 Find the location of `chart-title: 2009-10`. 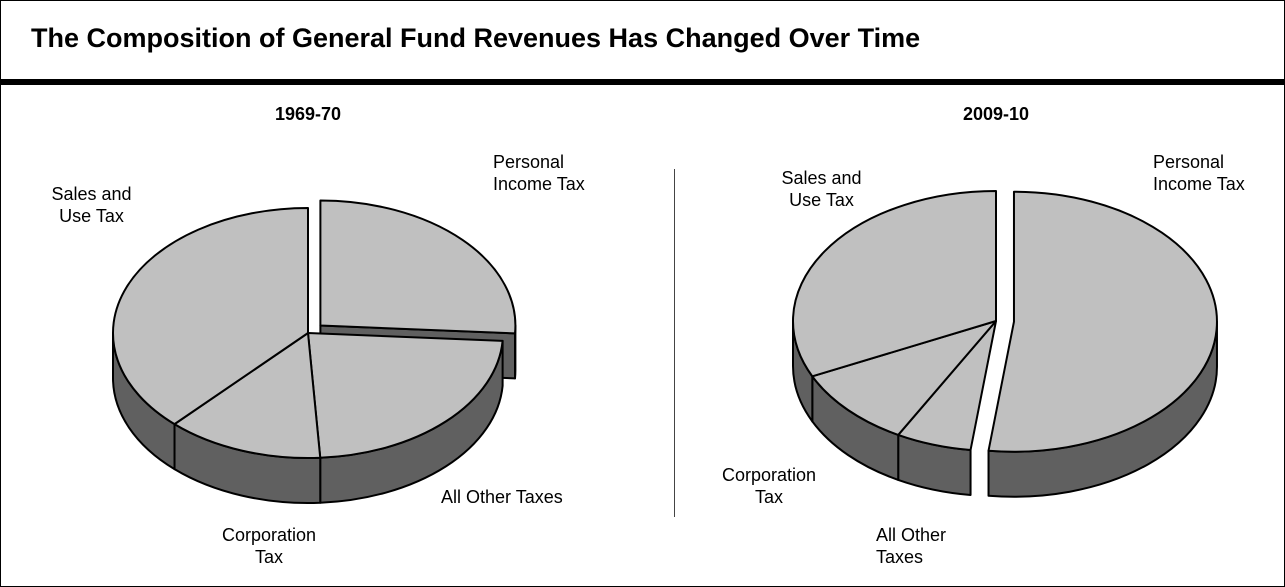

chart-title: 2009-10 is located at coordinates (996, 114).